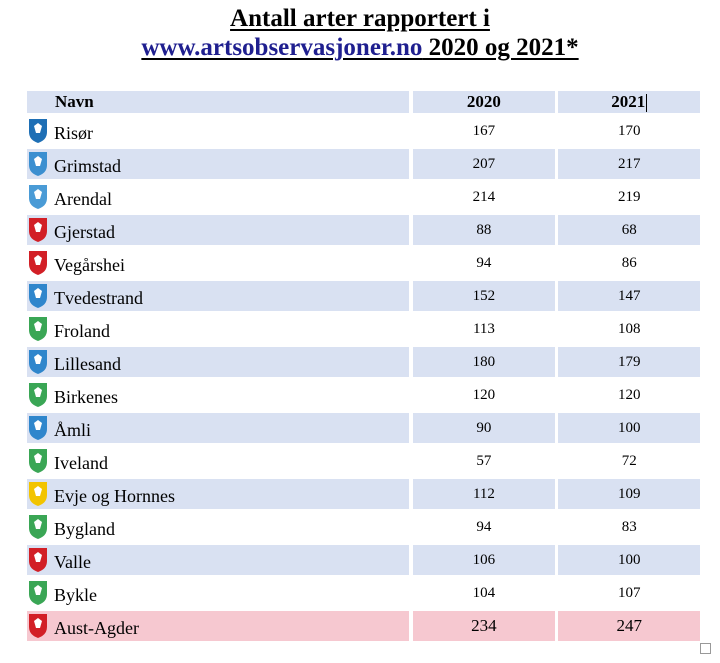 The image size is (720, 663). What do you see at coordinates (218, 329) in the screenshot?
I see `municipality-cell: Froland` at bounding box center [218, 329].